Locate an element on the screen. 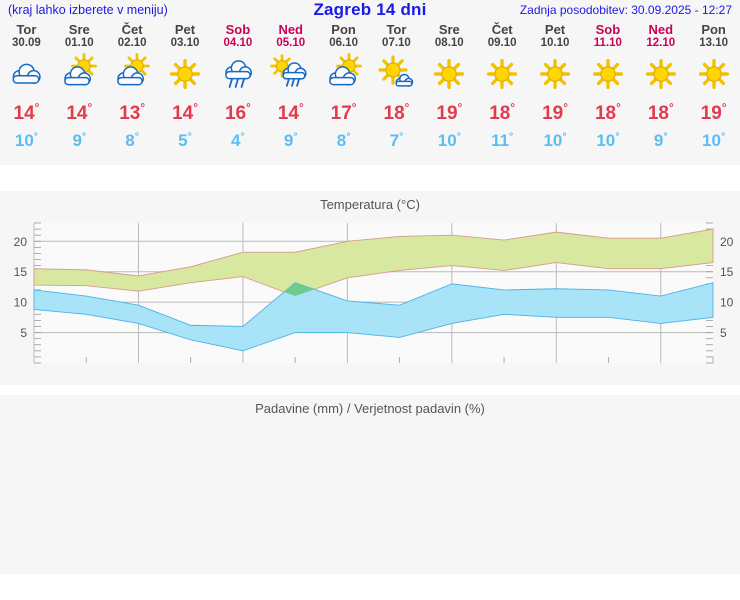  day-date: 03.10 is located at coordinates (185, 43).